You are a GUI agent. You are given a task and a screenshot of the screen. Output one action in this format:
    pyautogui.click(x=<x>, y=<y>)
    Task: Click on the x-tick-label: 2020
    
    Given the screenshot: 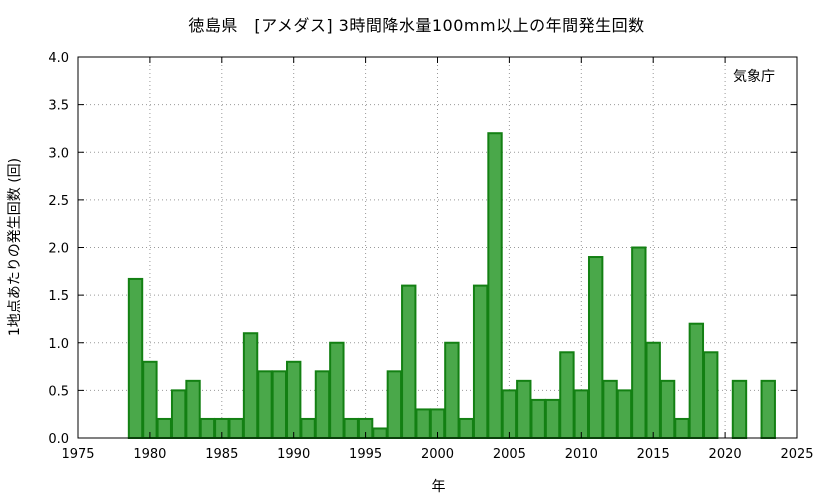 What is the action you would take?
    pyautogui.click(x=725, y=454)
    